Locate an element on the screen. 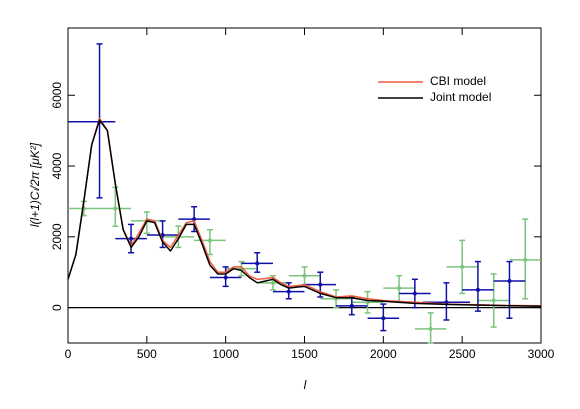 This screenshot has height=409, width=580. y-tick-label: 4000 is located at coordinates (57, 165).